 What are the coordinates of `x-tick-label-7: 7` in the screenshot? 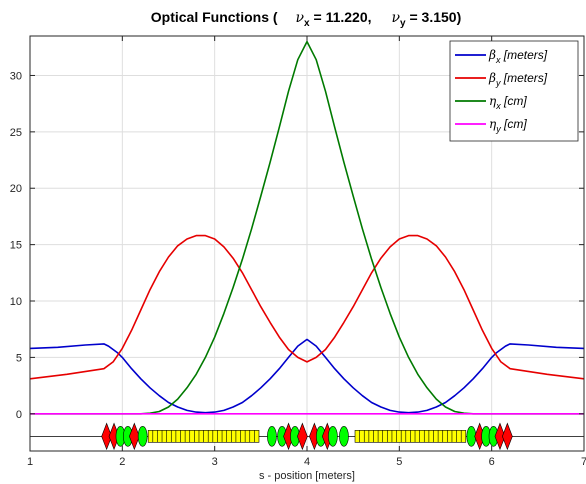 It's located at (583, 462).